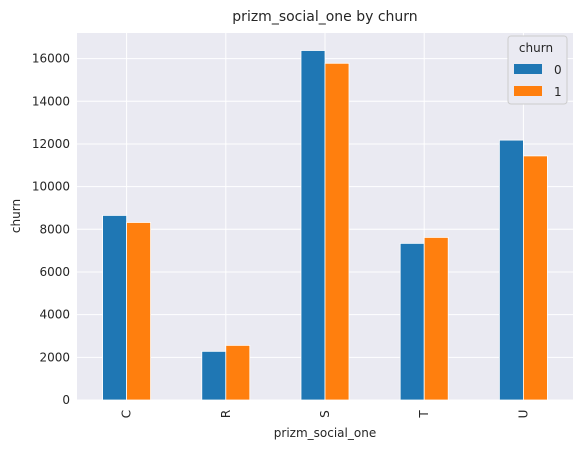 This screenshot has height=449, width=584. I want to click on x-axis-label: prizm_social_one, so click(325, 433).